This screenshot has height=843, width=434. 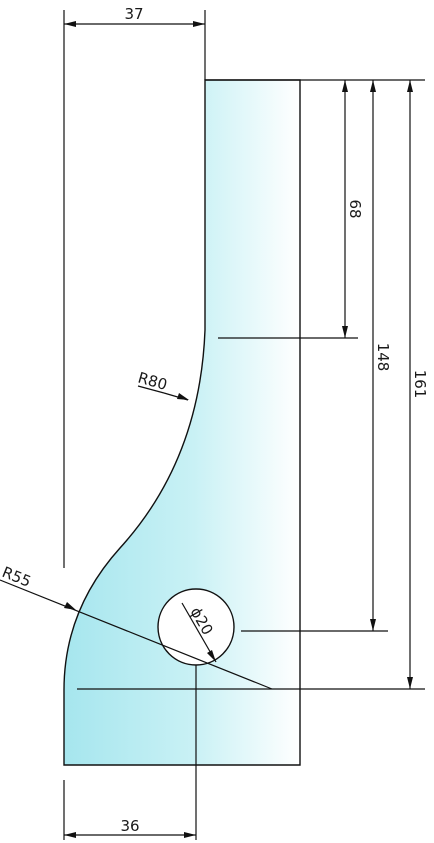 I want to click on arrow-68-top, so click(x=345, y=86).